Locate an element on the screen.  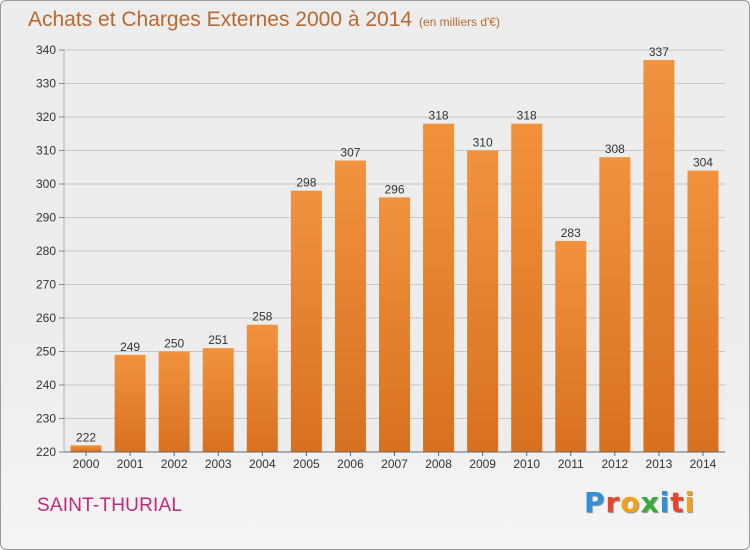
x-tick-label: 2014 is located at coordinates (703, 464).